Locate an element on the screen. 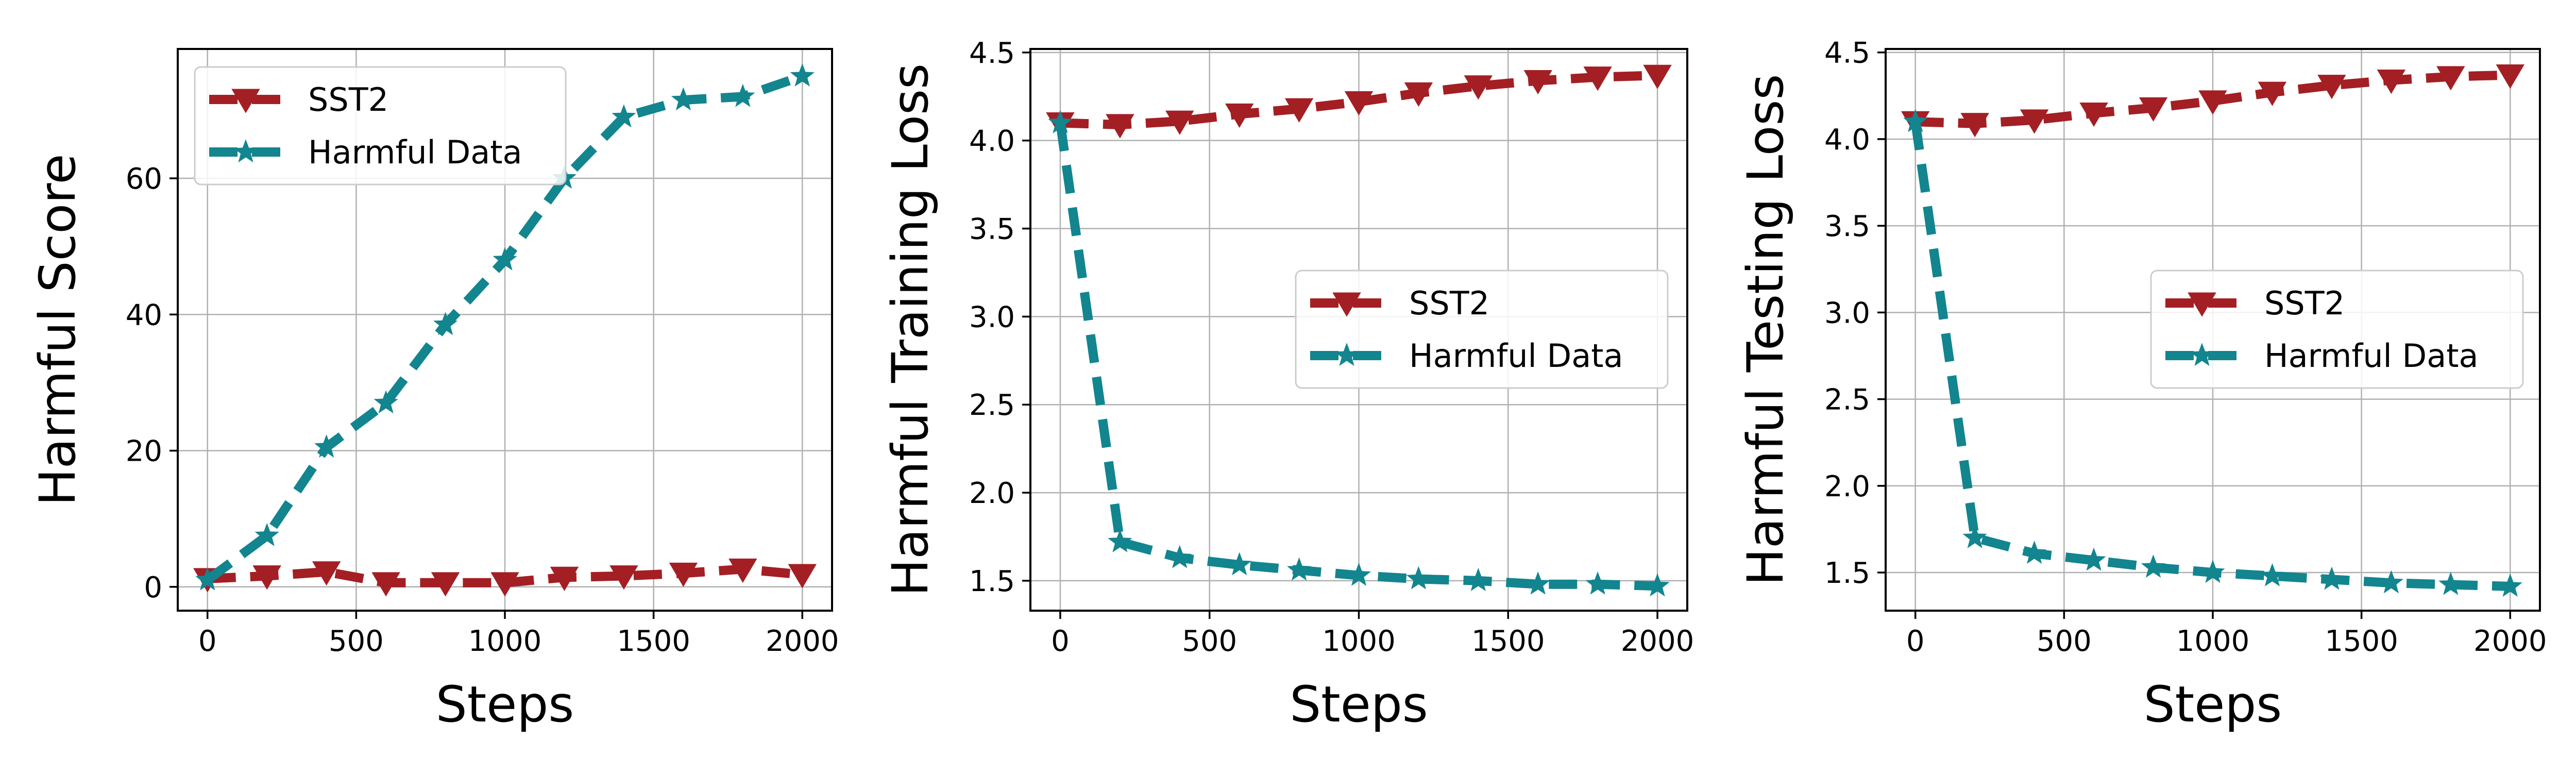 This screenshot has height=773, width=2576. y-tick-label: 40 is located at coordinates (144, 315).